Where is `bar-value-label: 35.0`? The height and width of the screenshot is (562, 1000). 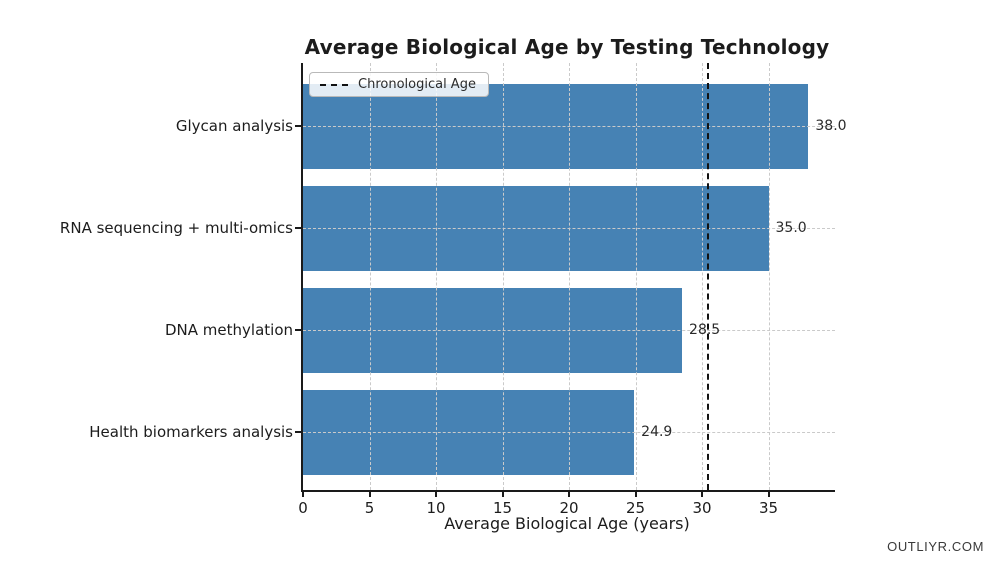 bar-value-label: 35.0 is located at coordinates (791, 228).